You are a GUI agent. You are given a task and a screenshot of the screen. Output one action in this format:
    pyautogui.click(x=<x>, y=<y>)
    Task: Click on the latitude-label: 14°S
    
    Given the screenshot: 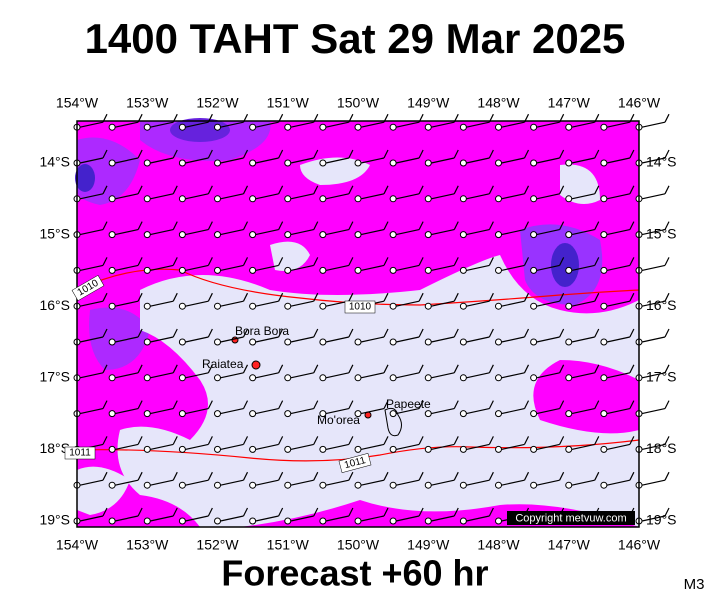 What is the action you would take?
    pyautogui.click(x=661, y=162)
    